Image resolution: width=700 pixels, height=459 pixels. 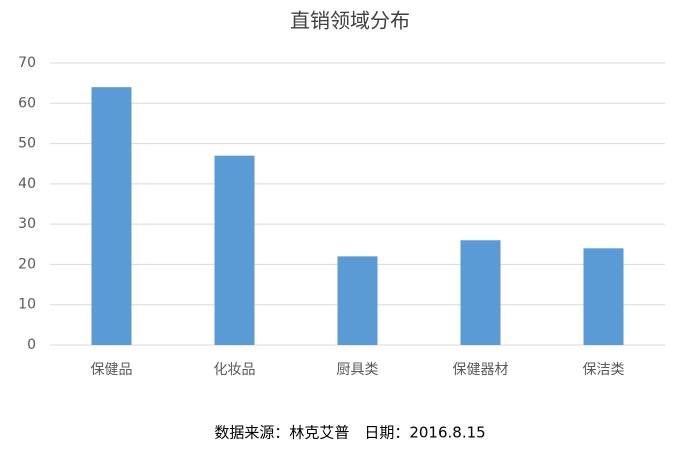 What do you see at coordinates (604, 370) in the screenshot?
I see `x-tick-label: 保洁类` at bounding box center [604, 370].